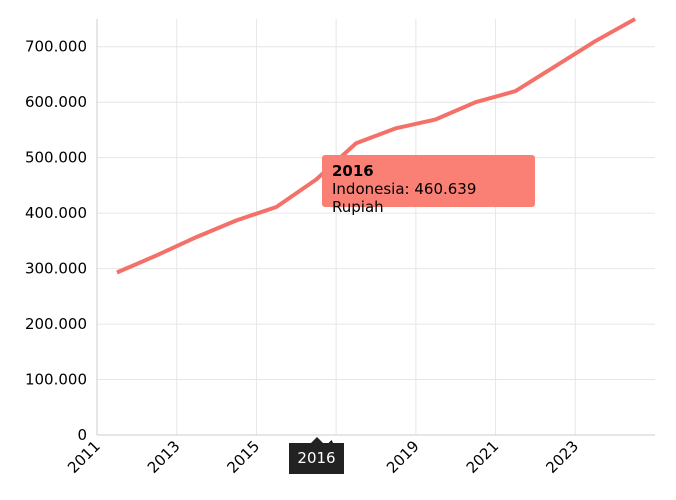  Describe the element at coordinates (84, 457) in the screenshot. I see `x-tick-label: 2011` at that location.